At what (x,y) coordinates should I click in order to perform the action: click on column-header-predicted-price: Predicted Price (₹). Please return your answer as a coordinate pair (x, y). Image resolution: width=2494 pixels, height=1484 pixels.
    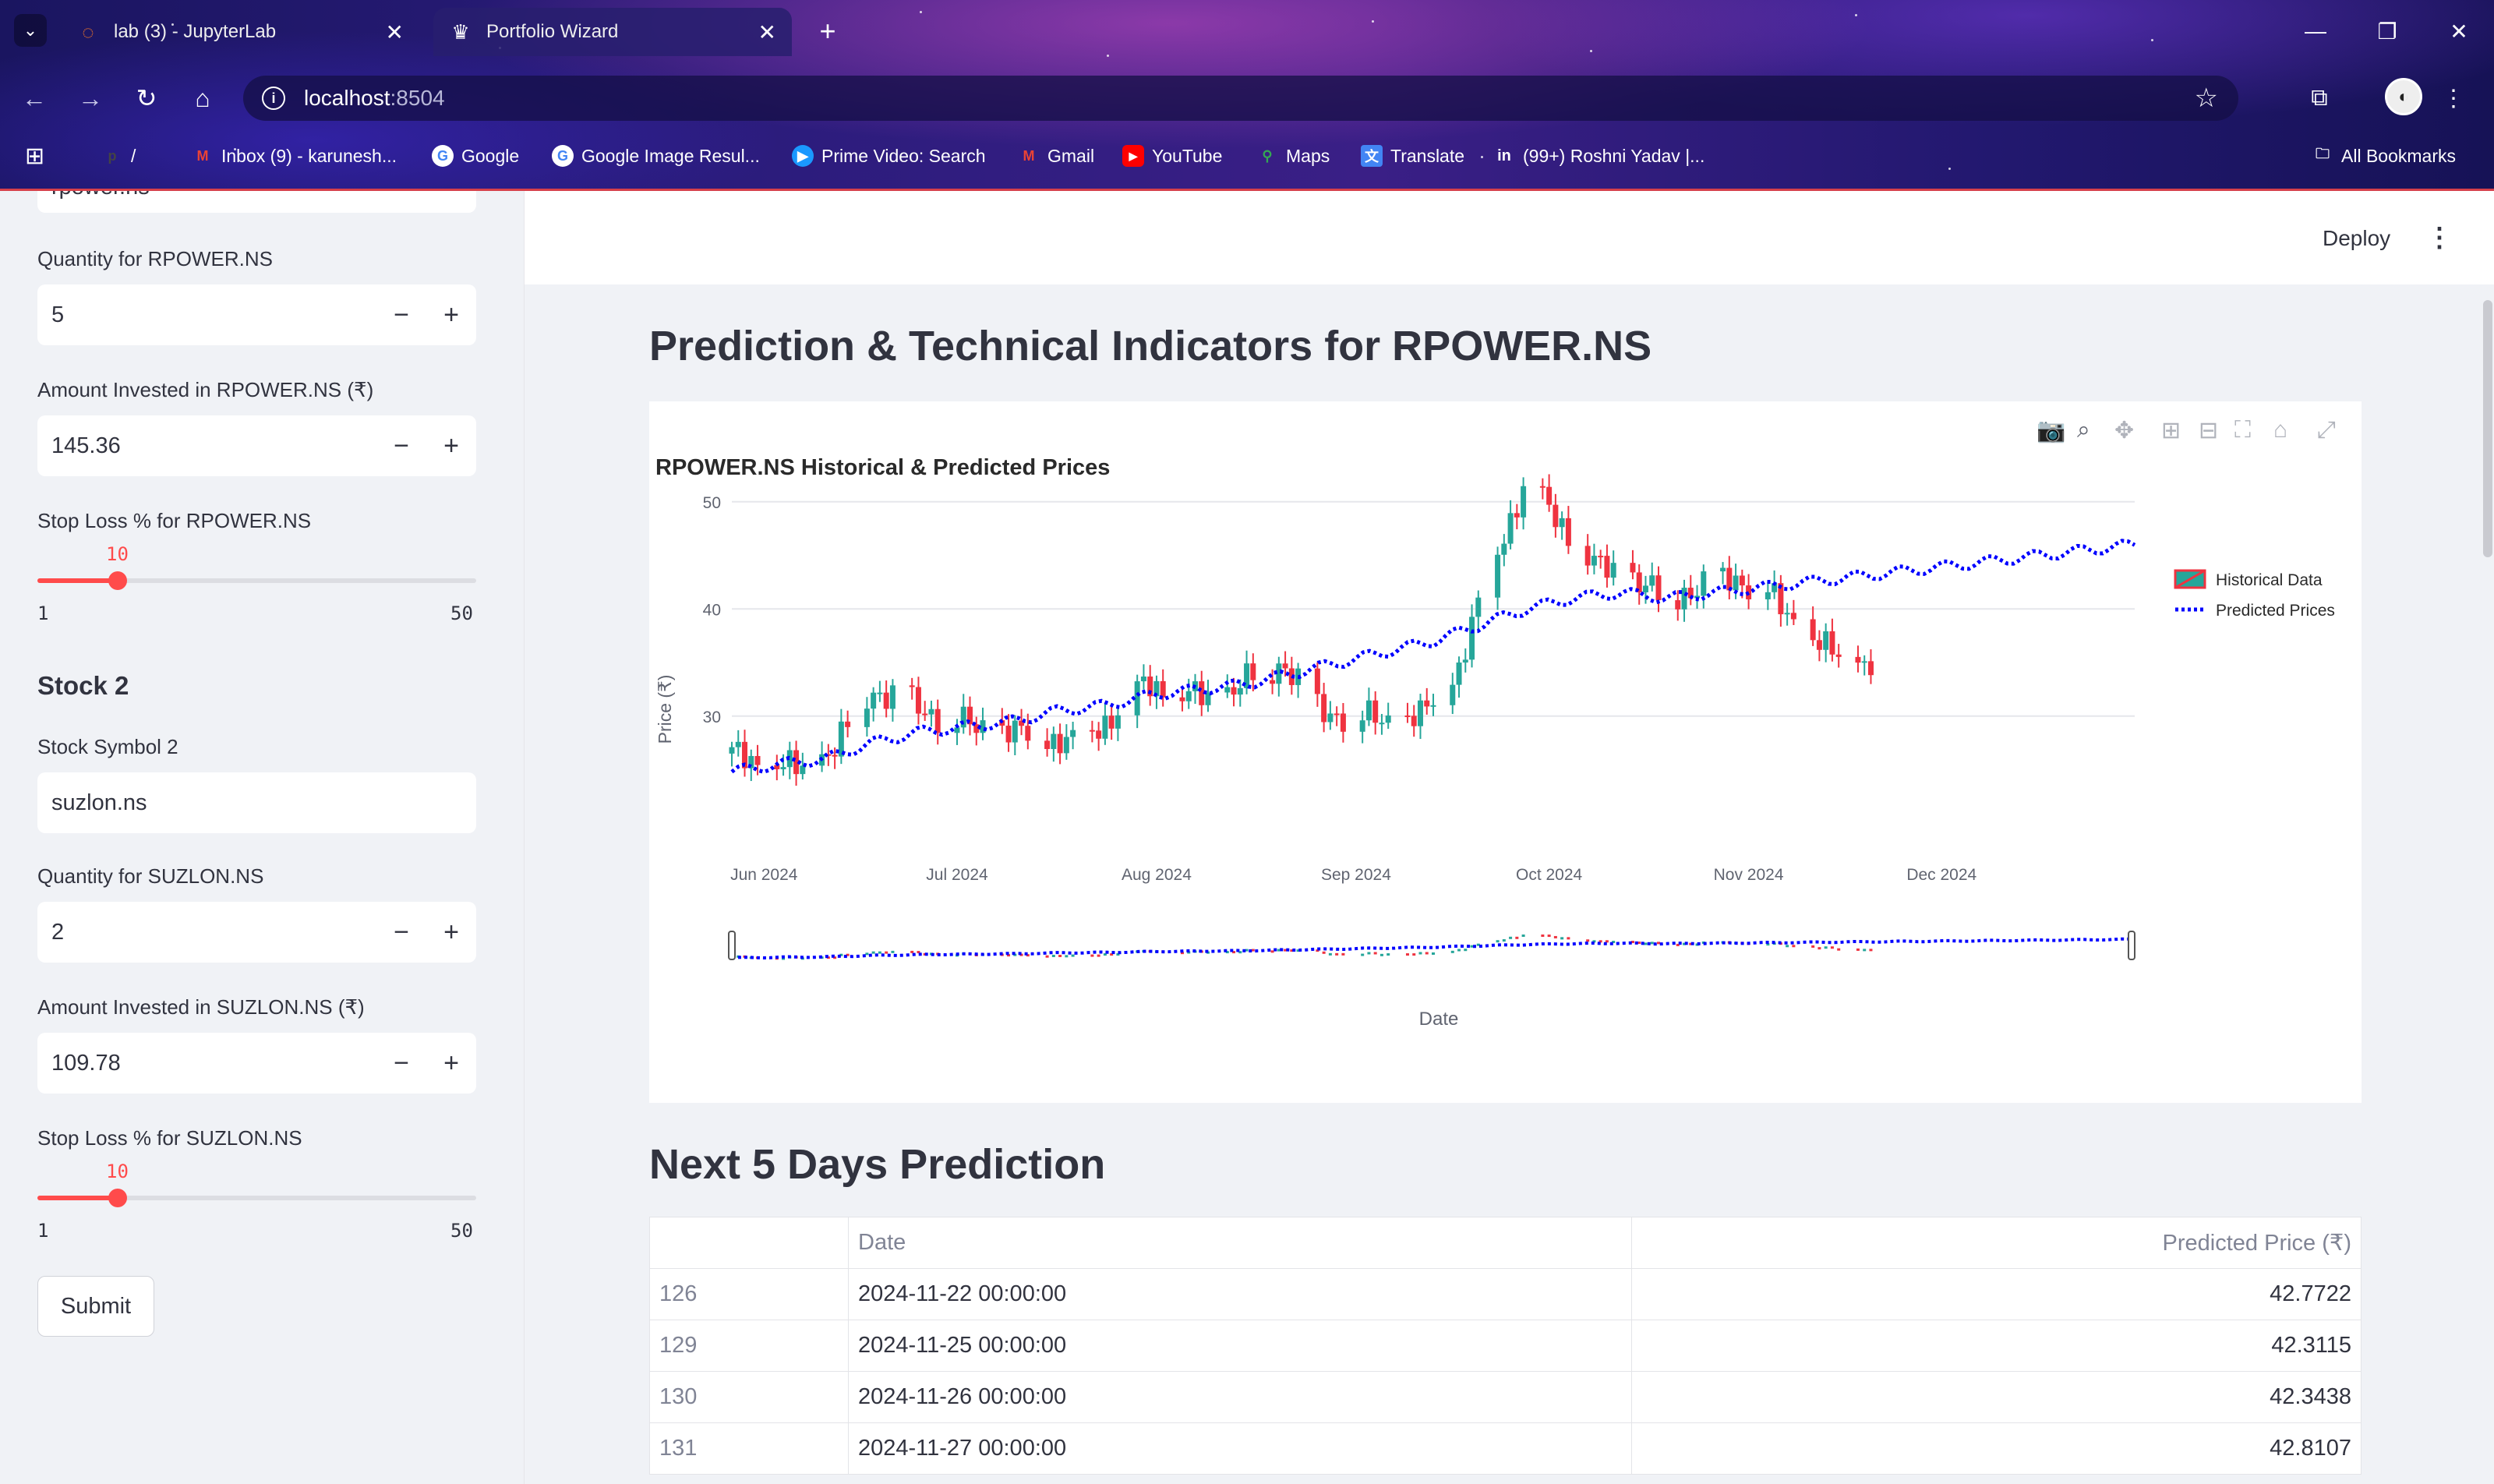
    Looking at the image, I should click on (1996, 1243).